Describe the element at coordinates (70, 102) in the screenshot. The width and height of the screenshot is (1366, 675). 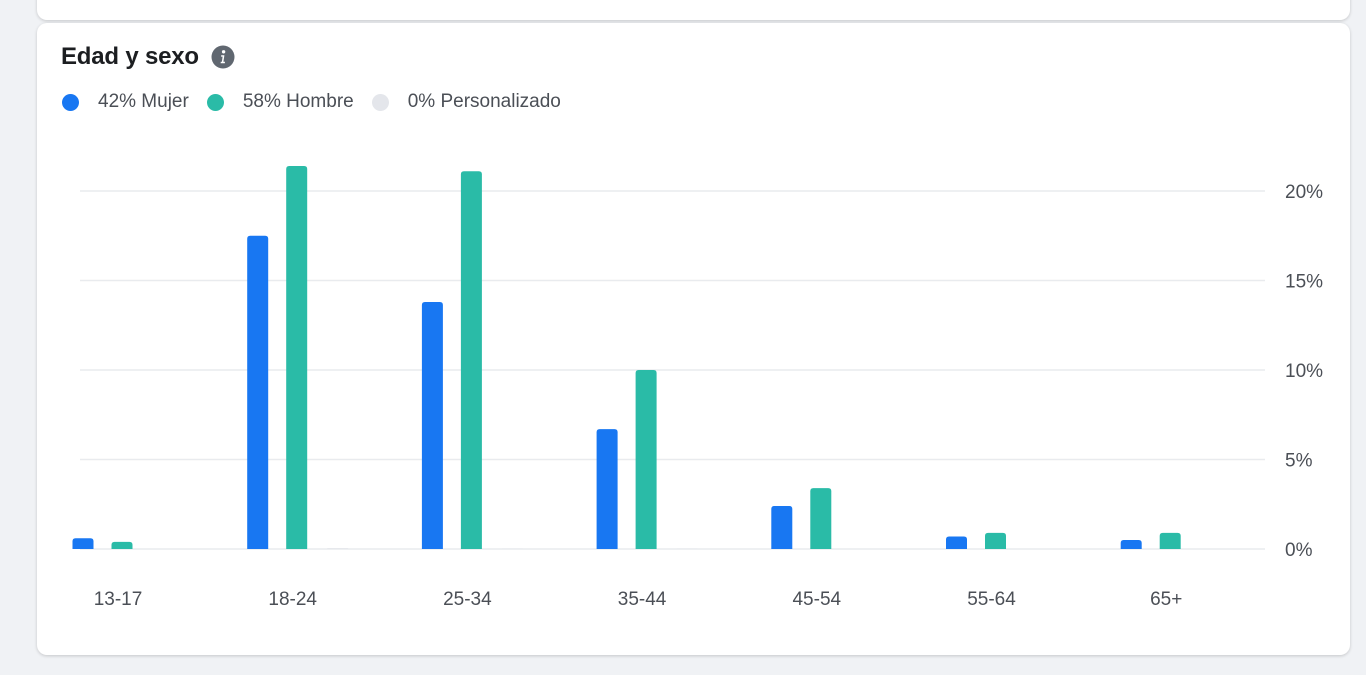
I see `legend-dot-mujer` at that location.